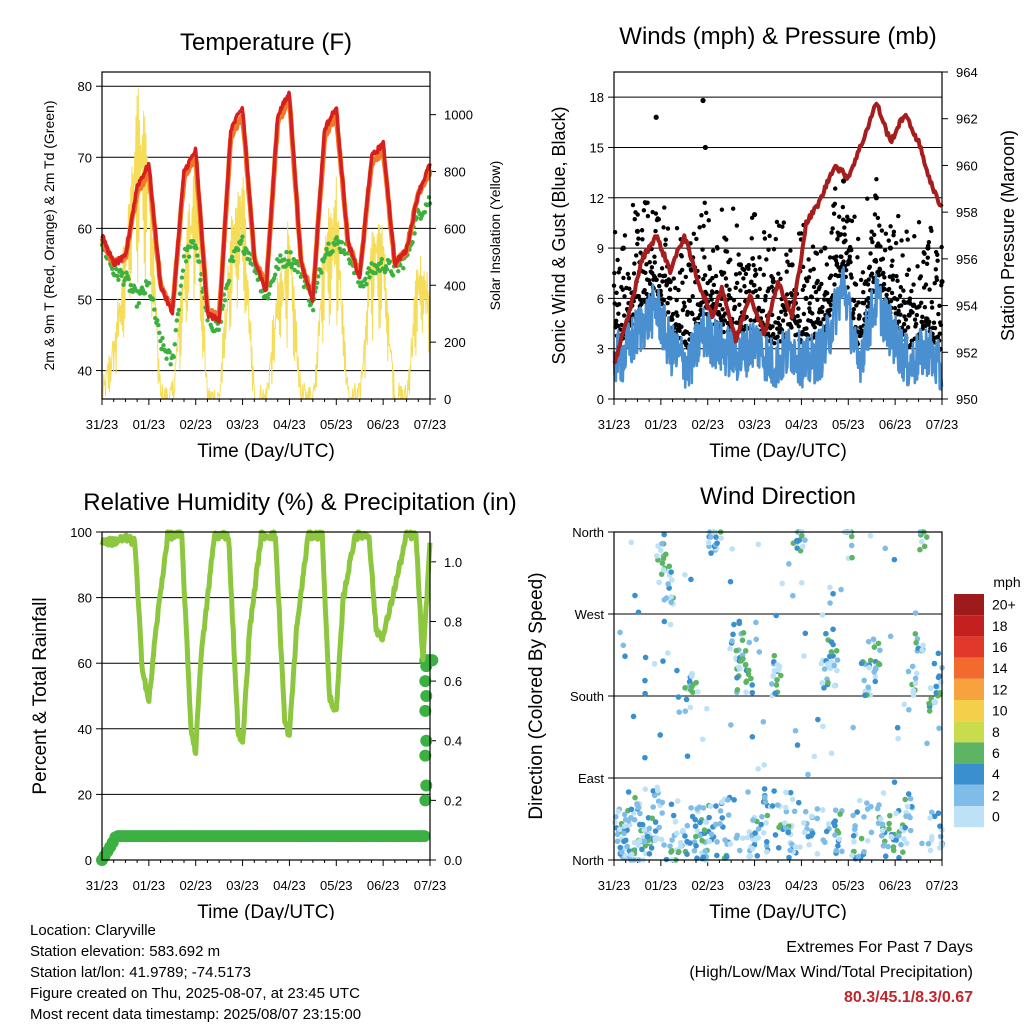  What do you see at coordinates (661, 885) in the screenshot?
I see `x-tick-label: 01/23` at bounding box center [661, 885].